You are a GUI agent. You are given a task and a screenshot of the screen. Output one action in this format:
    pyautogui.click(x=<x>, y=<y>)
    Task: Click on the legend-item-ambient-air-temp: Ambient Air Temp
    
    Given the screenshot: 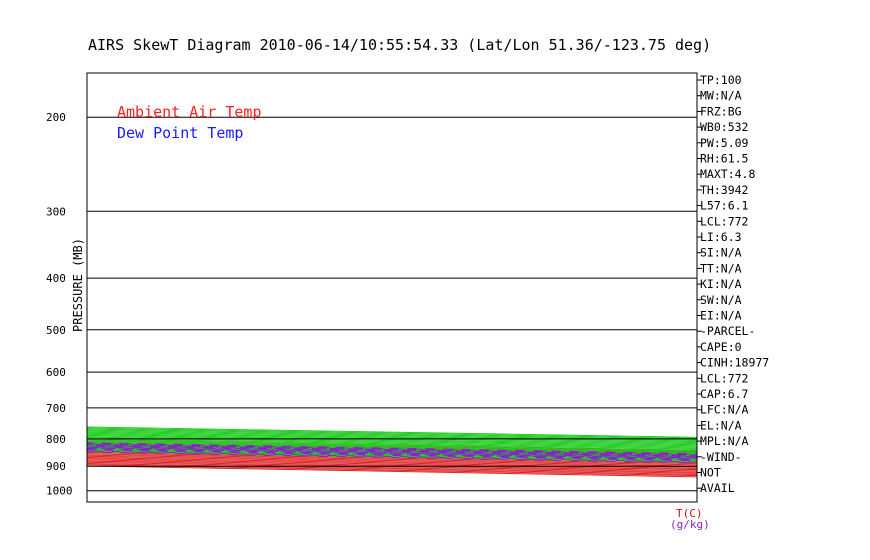 What is the action you would take?
    pyautogui.click(x=189, y=112)
    